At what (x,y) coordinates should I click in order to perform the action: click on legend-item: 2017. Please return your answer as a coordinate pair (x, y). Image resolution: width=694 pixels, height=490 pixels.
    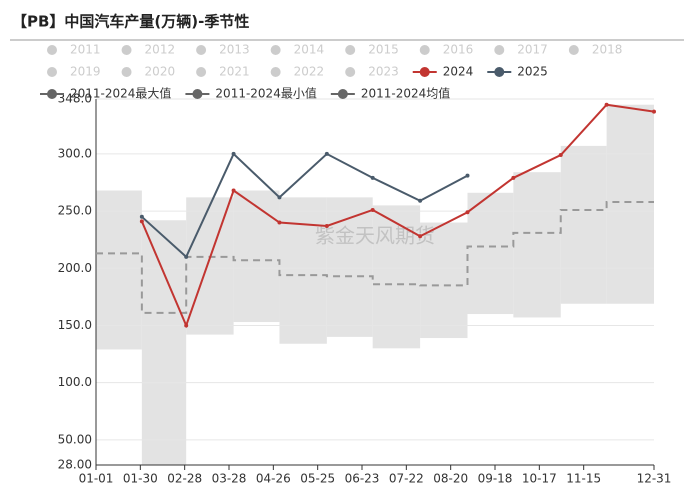
    Looking at the image, I should click on (521, 50).